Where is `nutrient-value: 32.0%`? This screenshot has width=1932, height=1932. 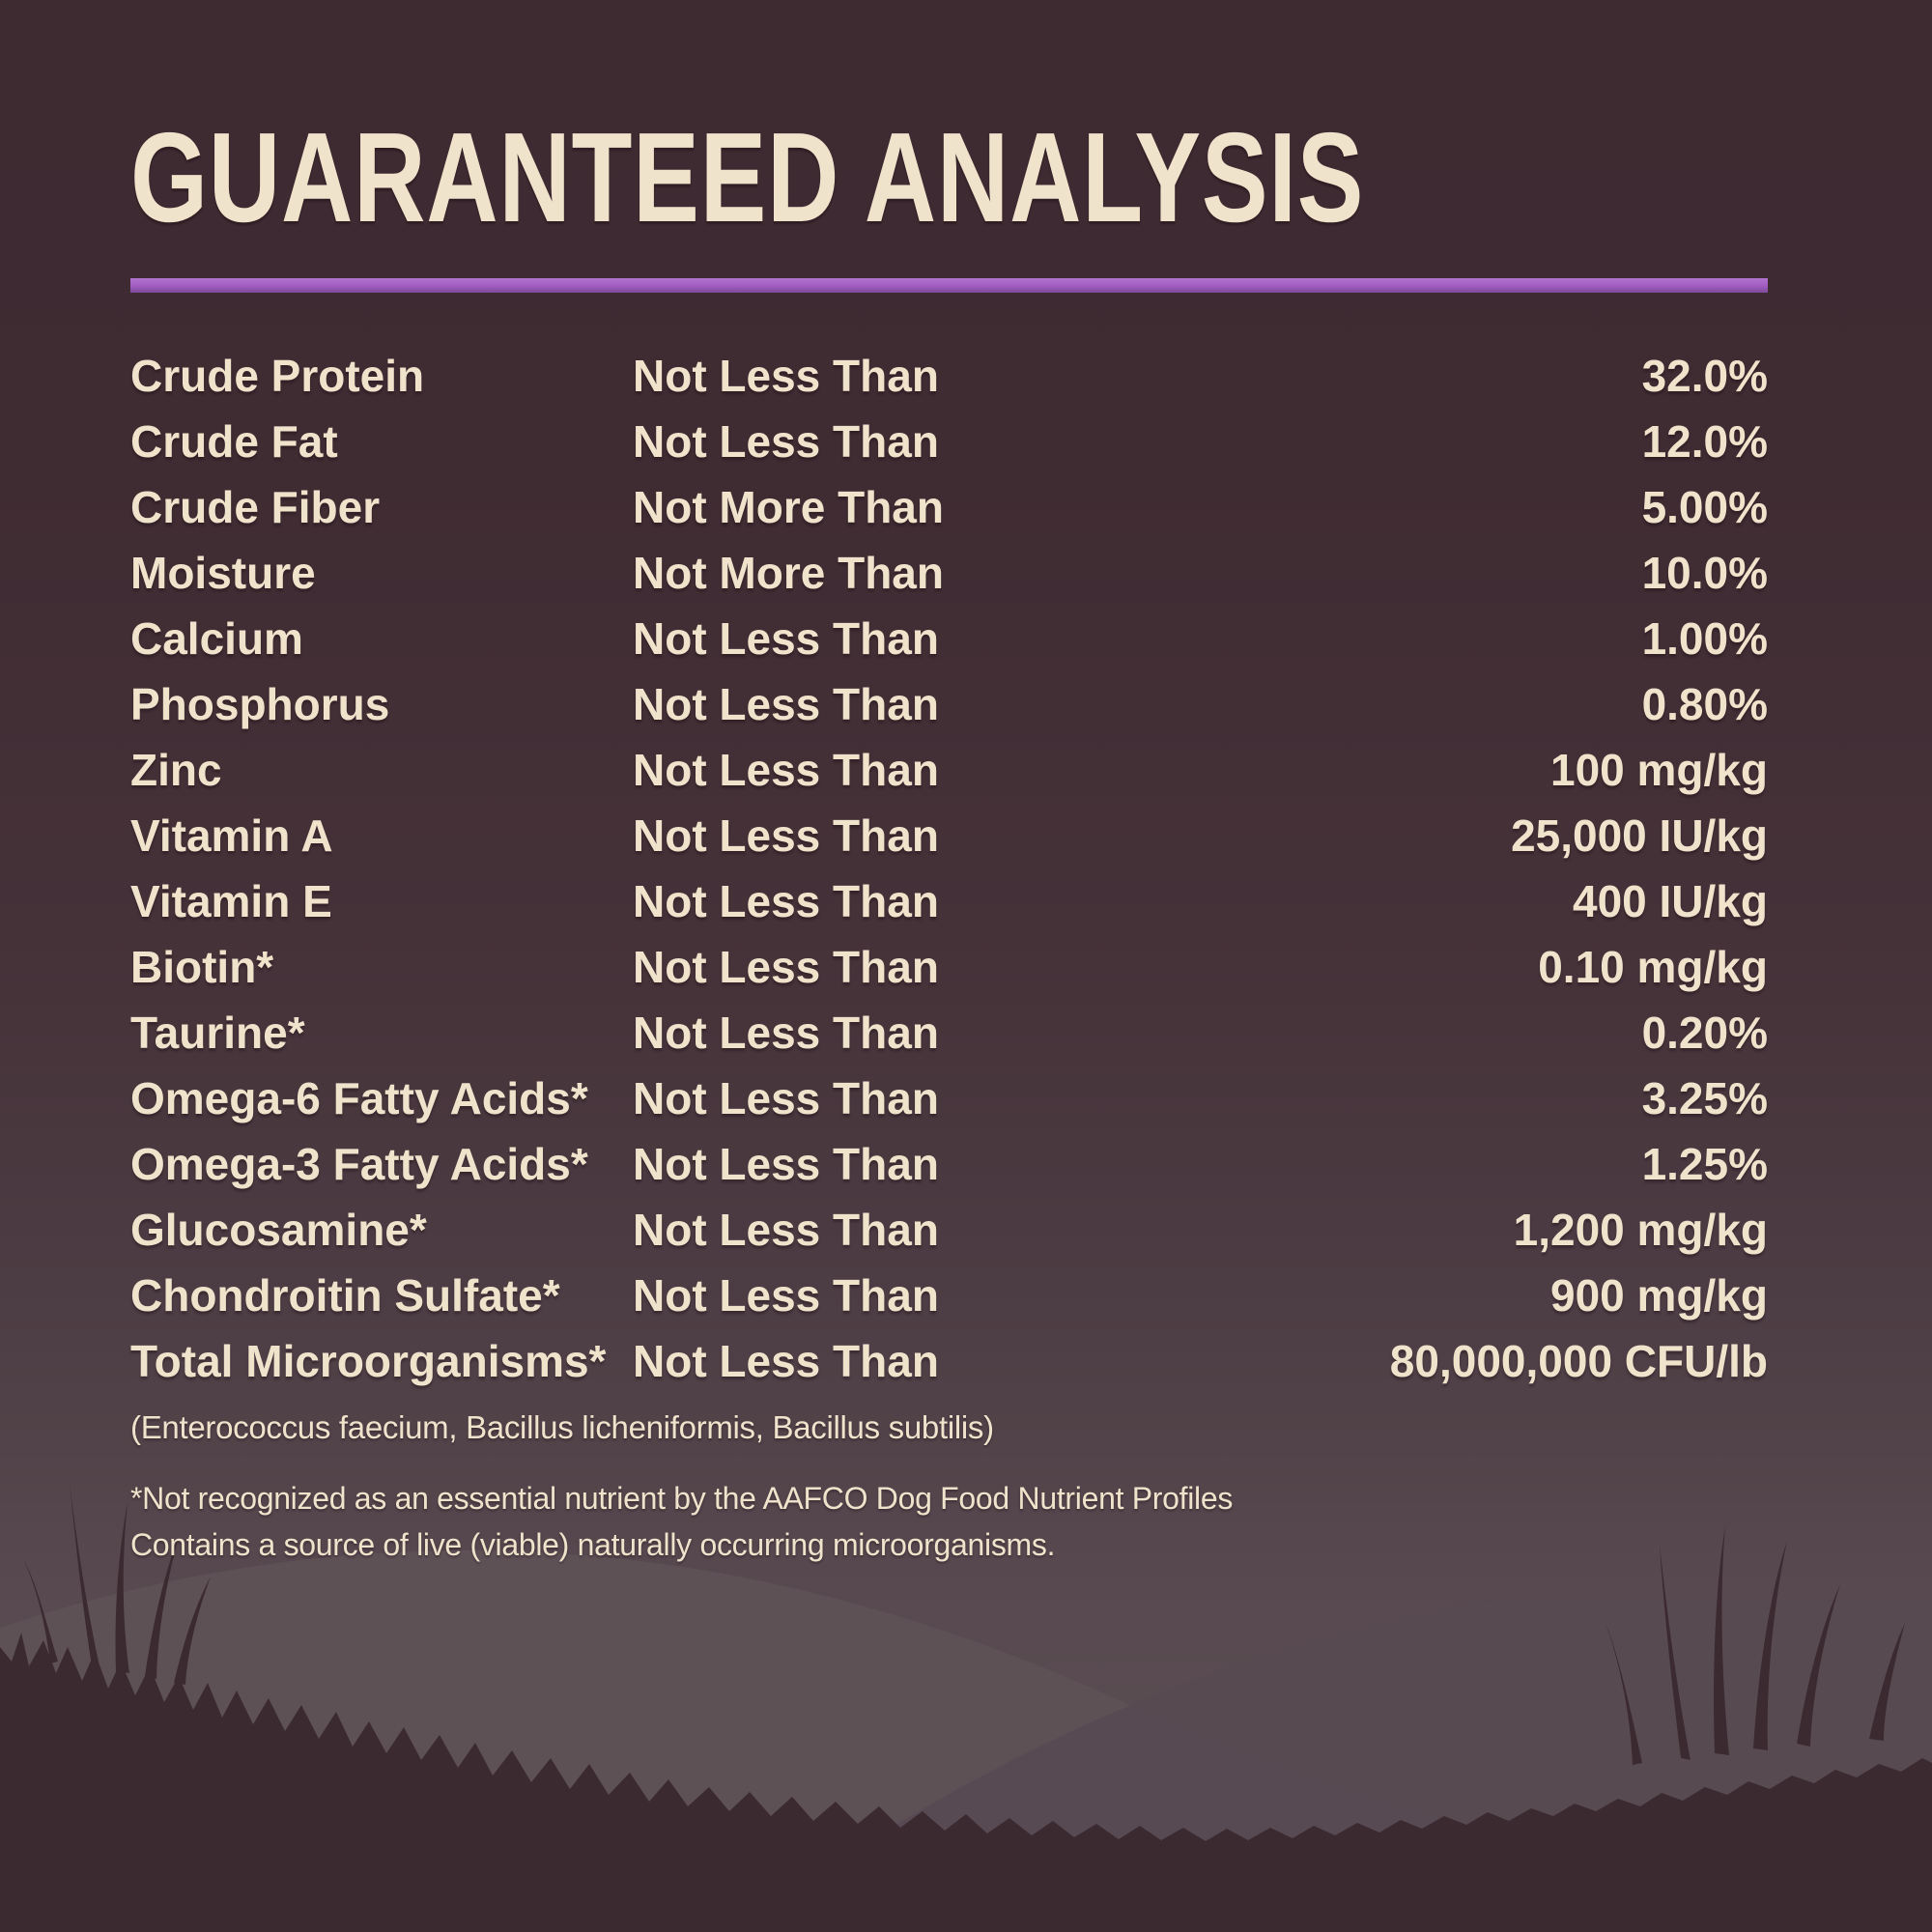
nutrient-value: 32.0% is located at coordinates (1704, 376).